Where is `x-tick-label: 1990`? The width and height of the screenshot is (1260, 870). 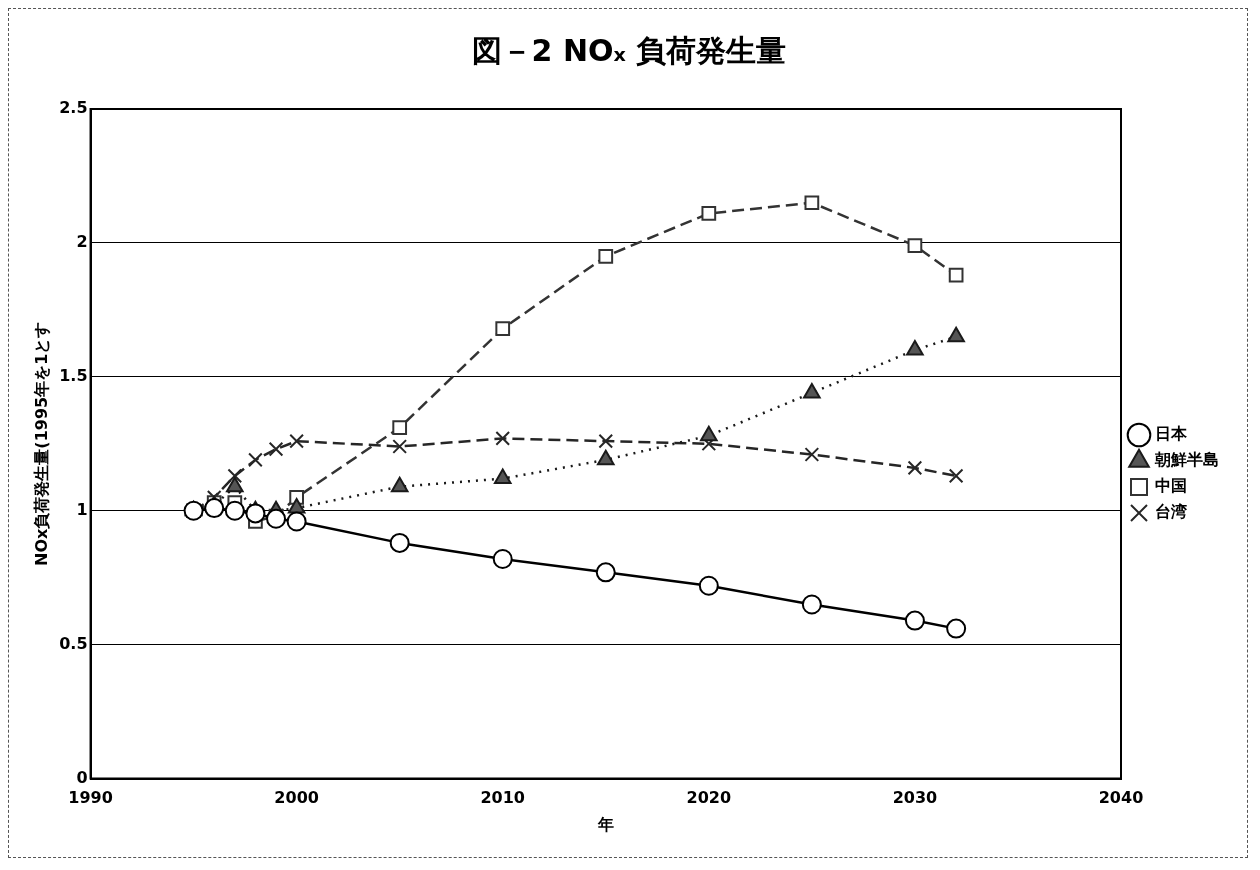
x-tick-label: 1990 is located at coordinates (90, 798).